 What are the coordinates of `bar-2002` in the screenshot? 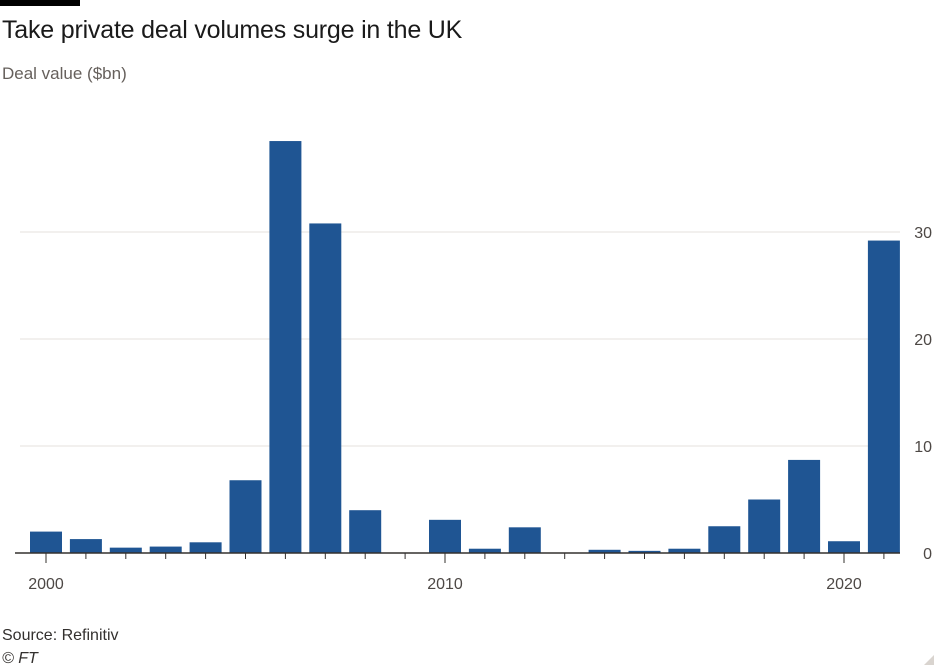 It's located at (125, 550).